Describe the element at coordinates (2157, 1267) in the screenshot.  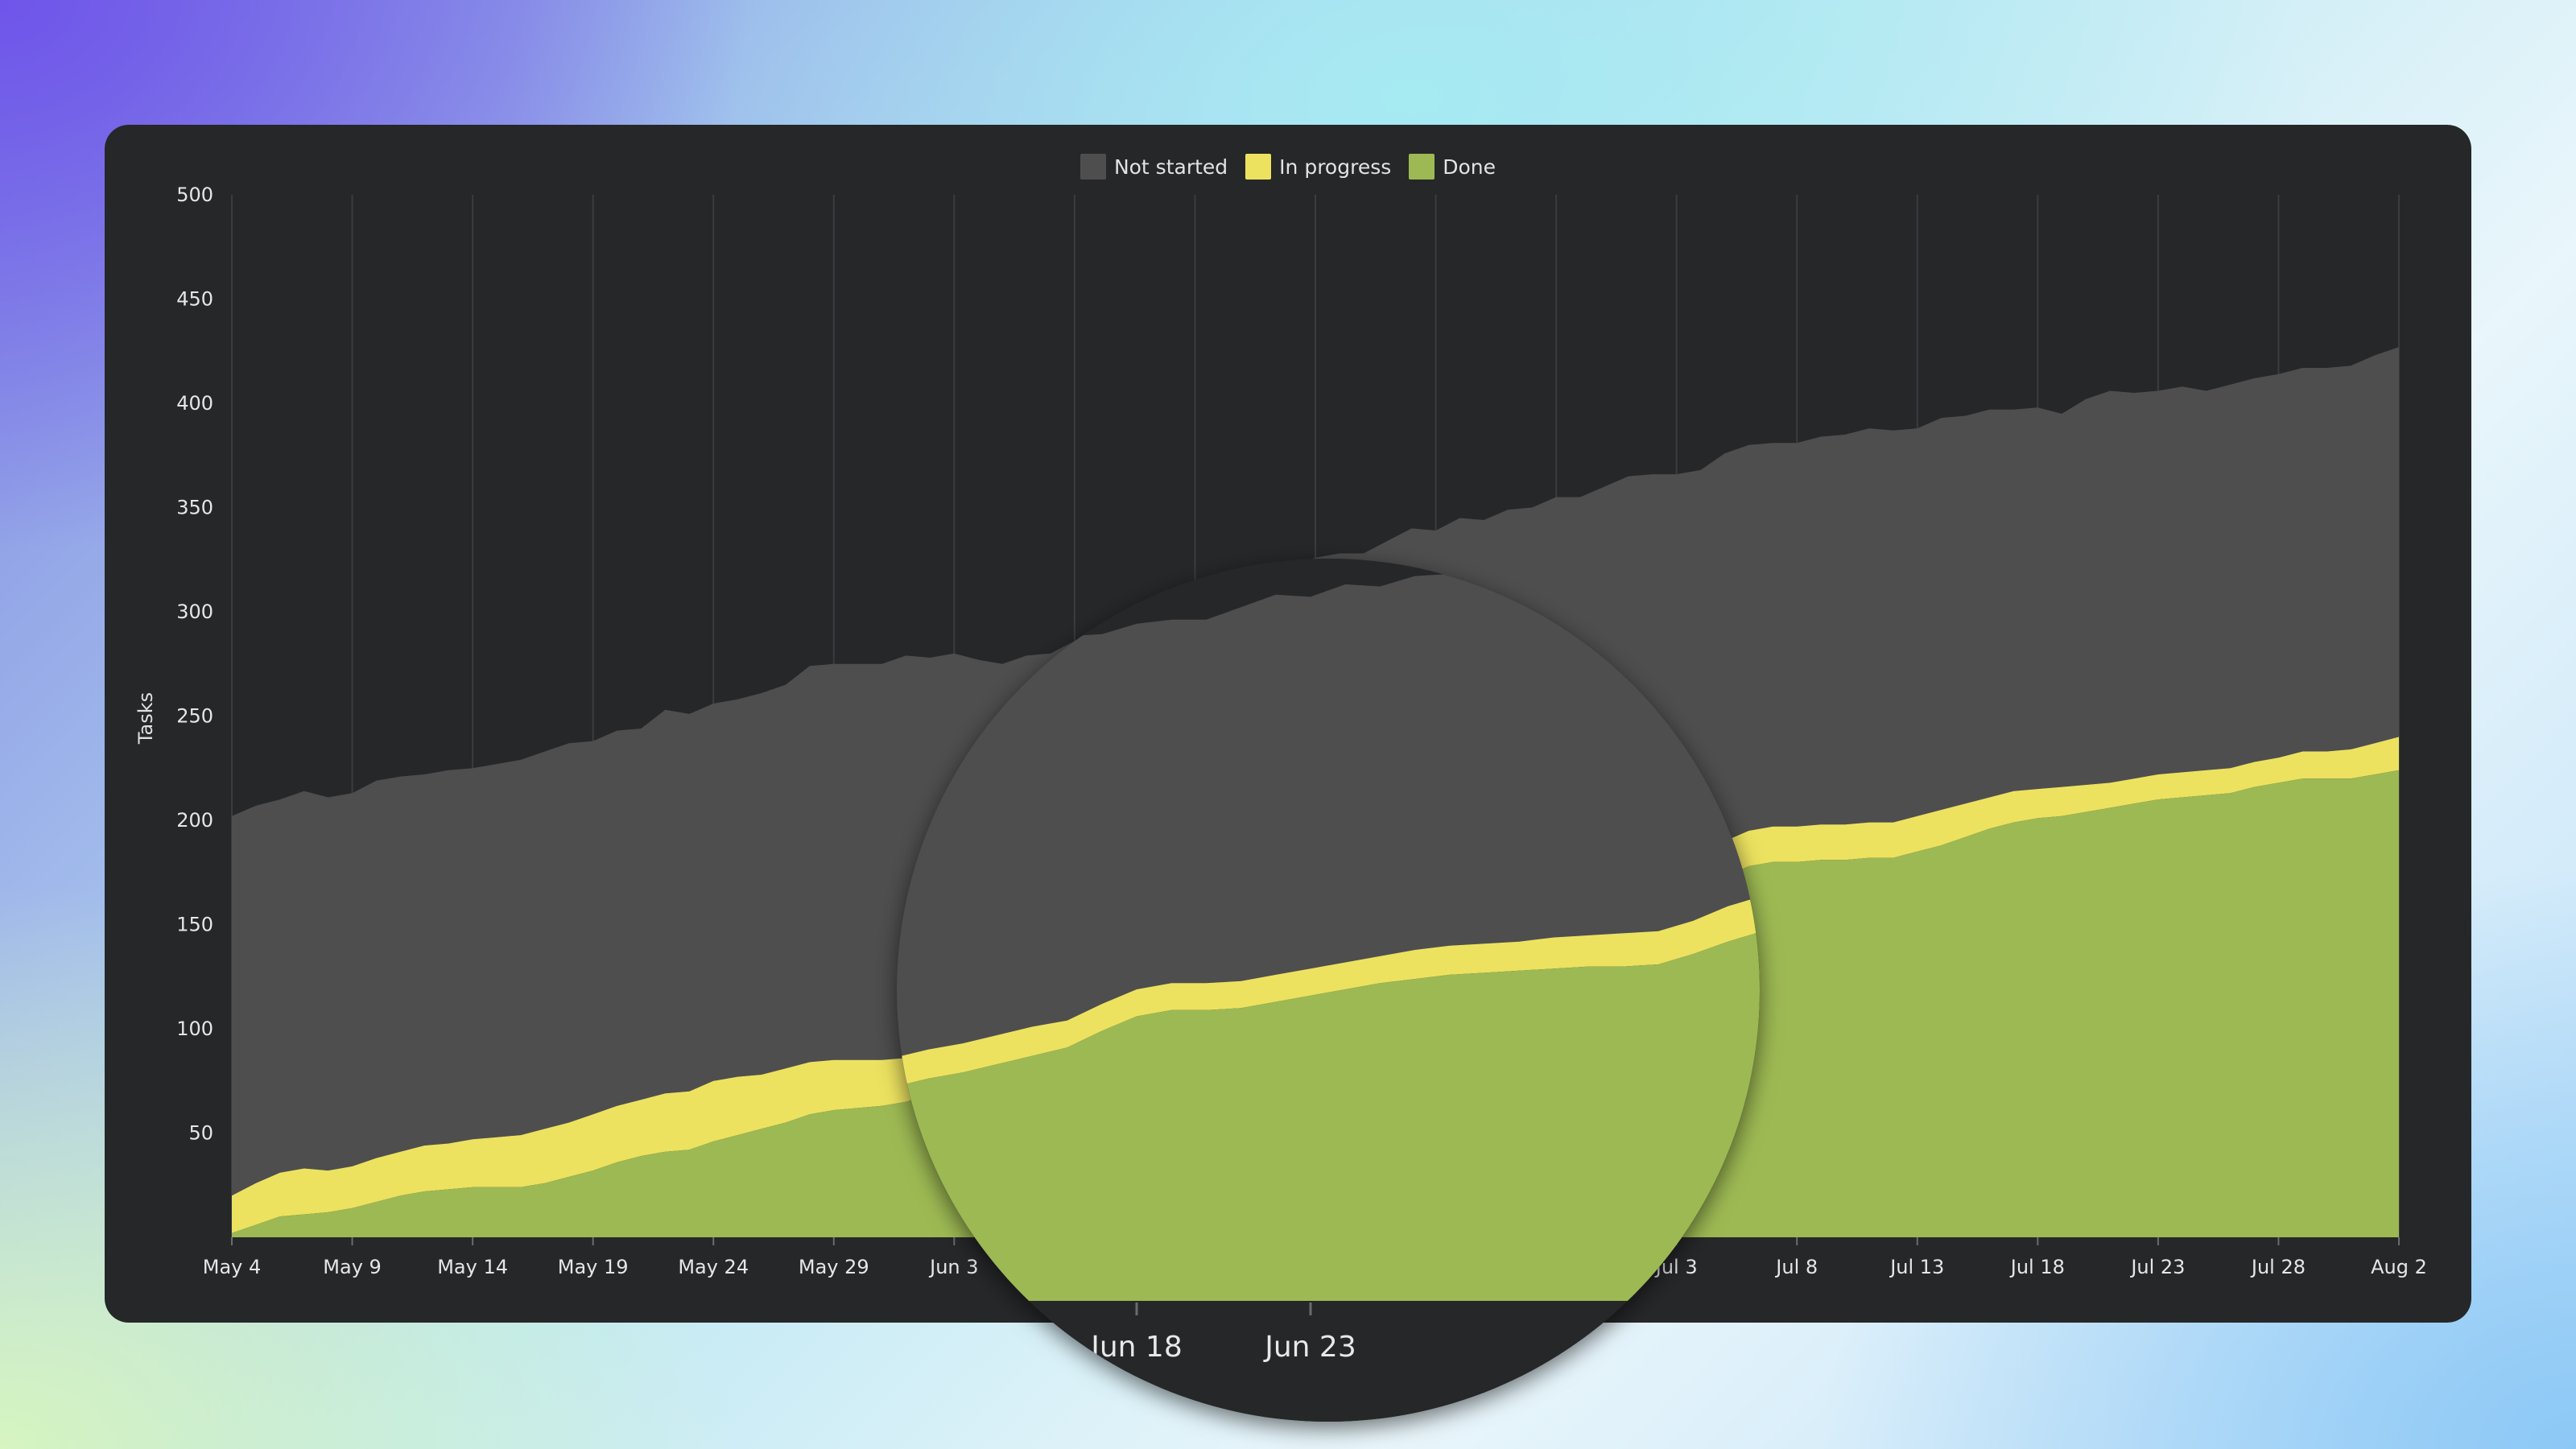
I see `x-tick-label: Jul 23` at that location.